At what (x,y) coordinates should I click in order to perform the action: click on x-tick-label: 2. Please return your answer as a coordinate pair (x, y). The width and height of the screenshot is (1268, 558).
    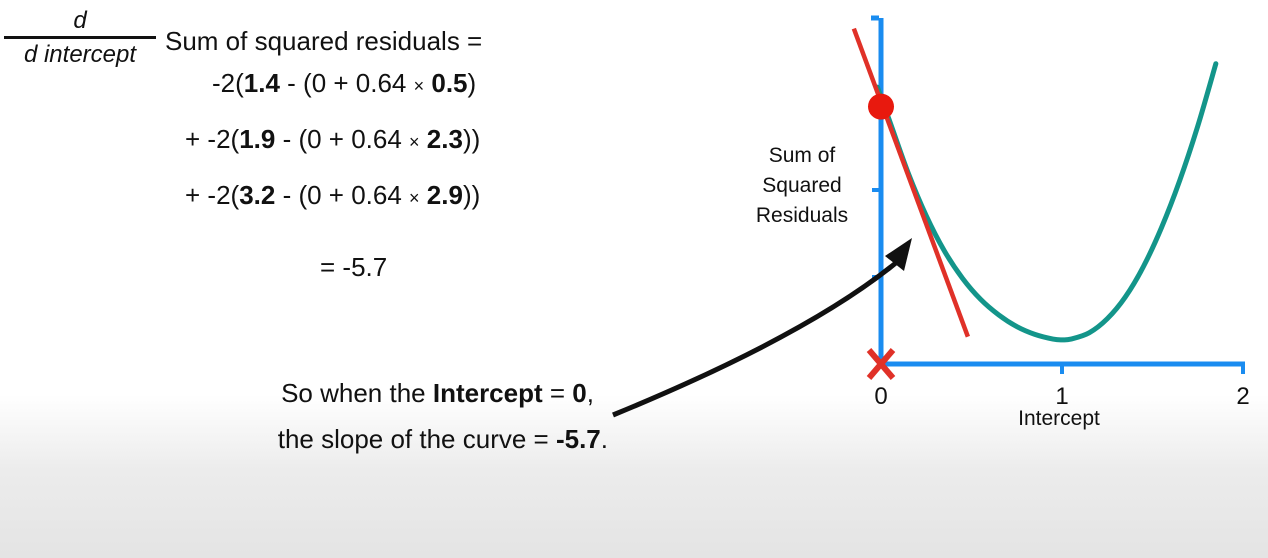
    Looking at the image, I should click on (1242, 396).